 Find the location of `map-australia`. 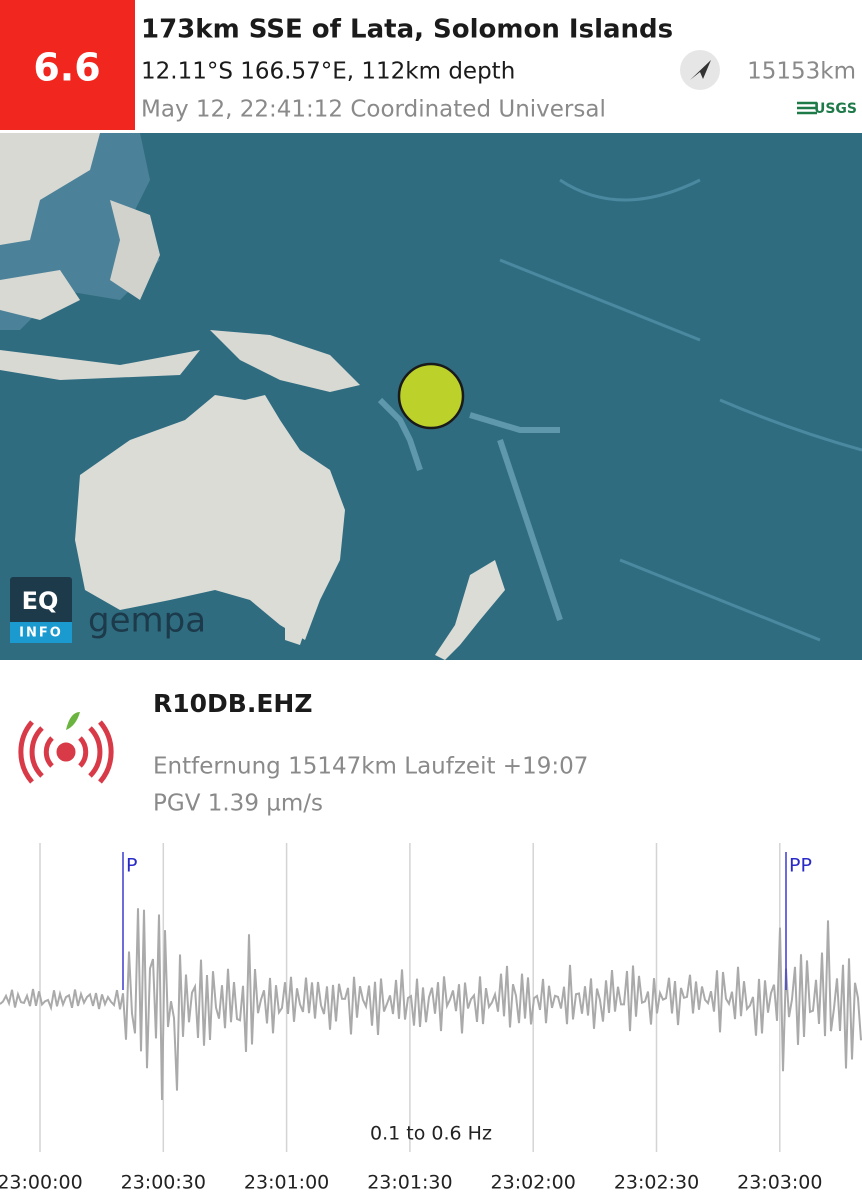

map-australia is located at coordinates (210, 517).